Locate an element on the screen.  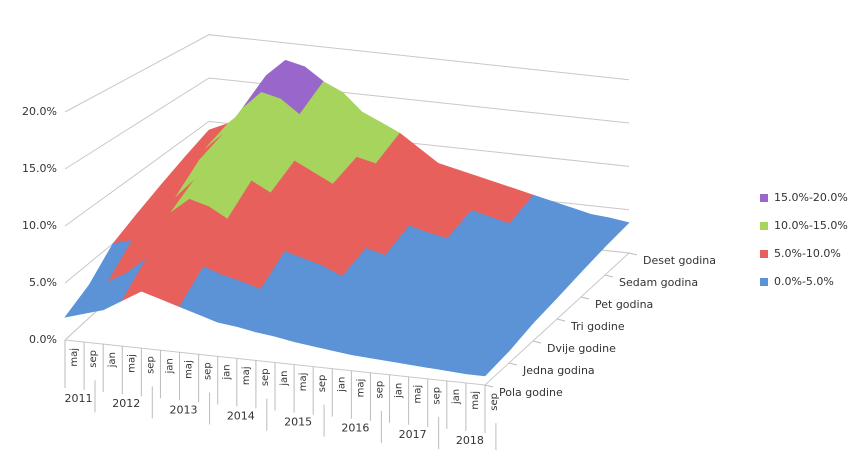
year-label: 2017 is located at coordinates (413, 434).